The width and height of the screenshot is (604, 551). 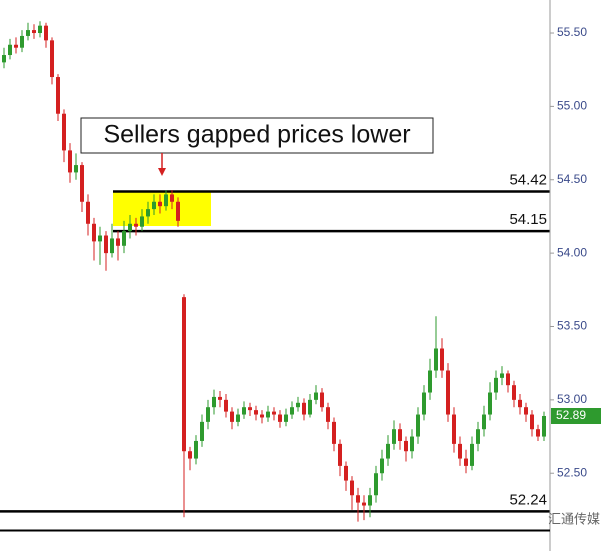 What do you see at coordinates (572, 179) in the screenshot?
I see `y-tick-label: 54.50` at bounding box center [572, 179].